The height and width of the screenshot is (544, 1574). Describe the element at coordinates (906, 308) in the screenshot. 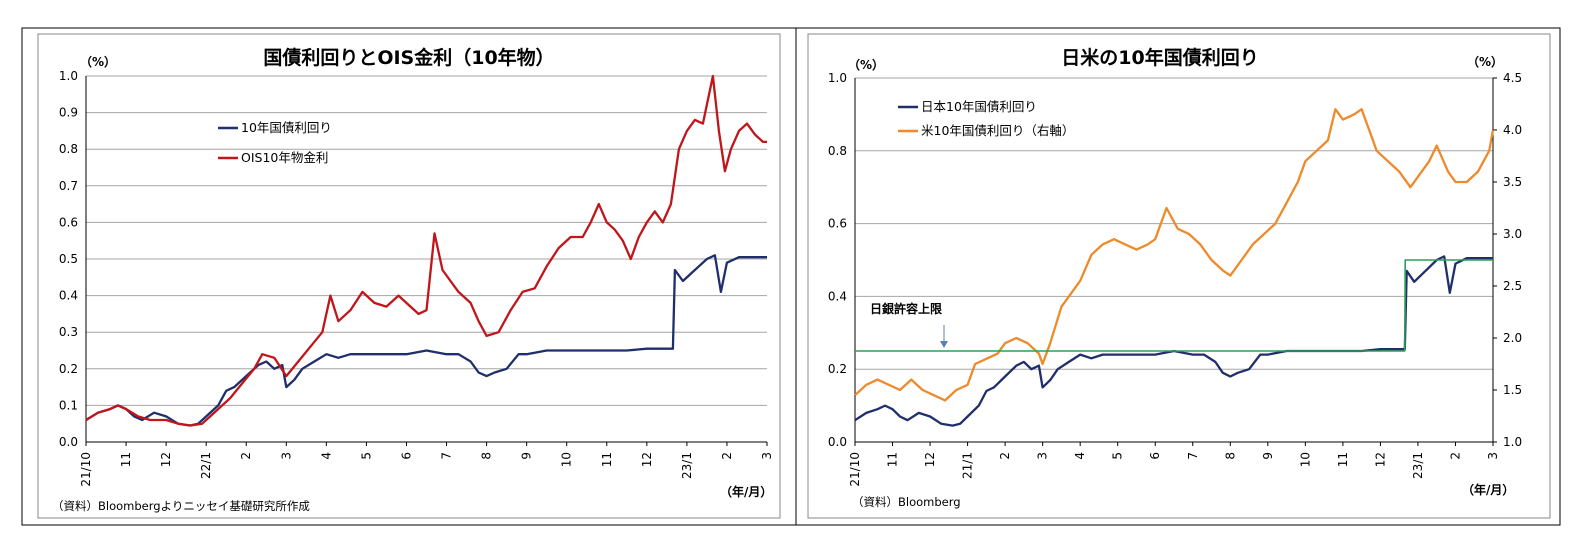

I see `annotation-label: 日銀許容上限` at that location.